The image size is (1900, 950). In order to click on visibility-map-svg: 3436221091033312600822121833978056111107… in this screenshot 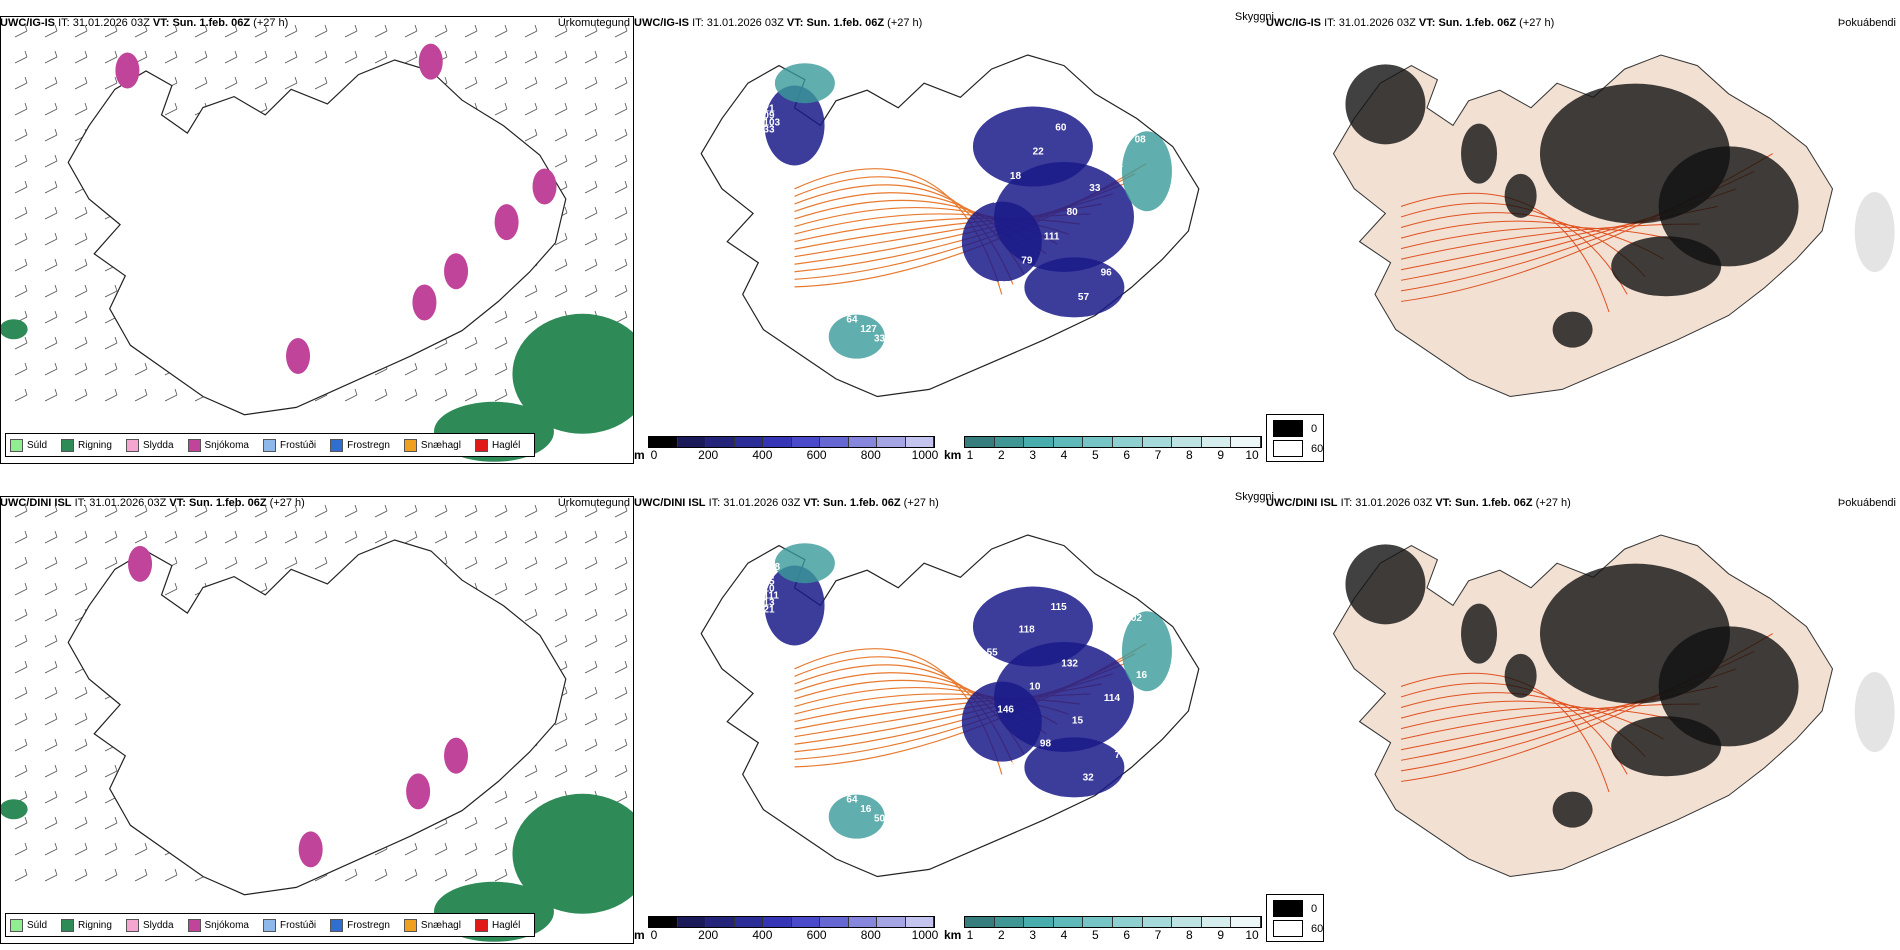, I will do `click(950, 226)`.